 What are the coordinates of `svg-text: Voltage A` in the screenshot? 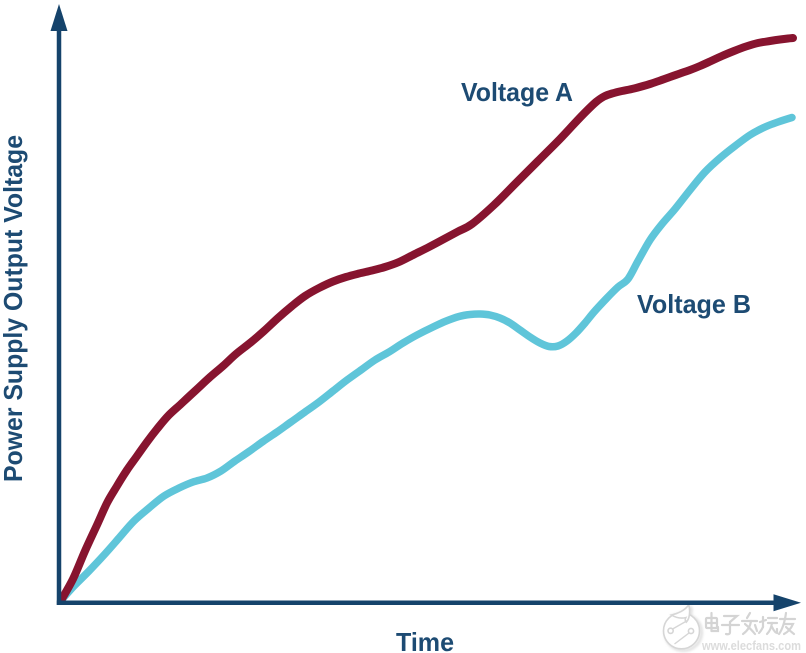 It's located at (517, 92).